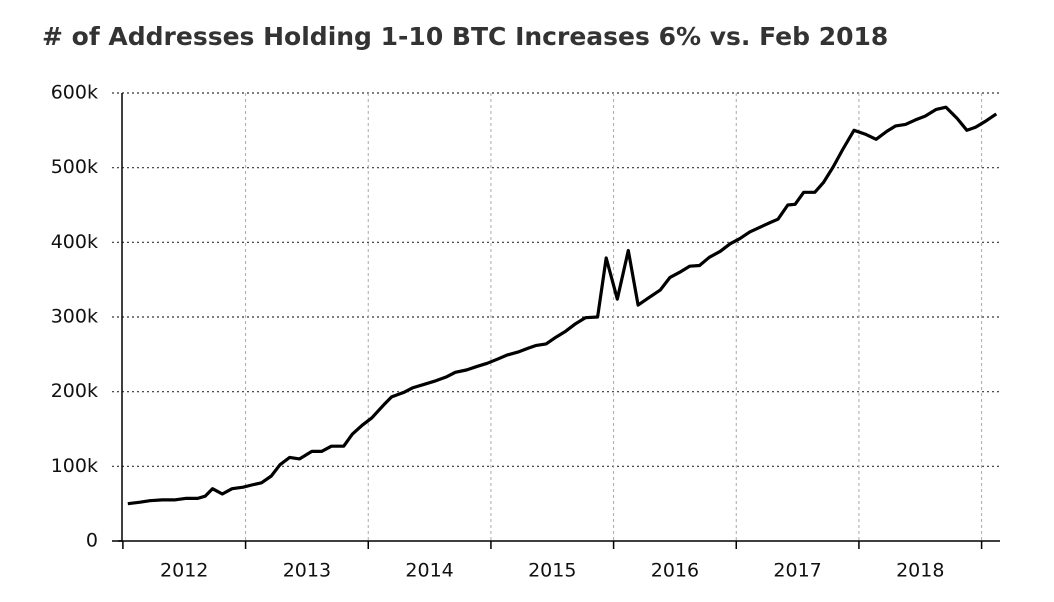  Describe the element at coordinates (429, 571) in the screenshot. I see `x-tick-label: 2014` at that location.